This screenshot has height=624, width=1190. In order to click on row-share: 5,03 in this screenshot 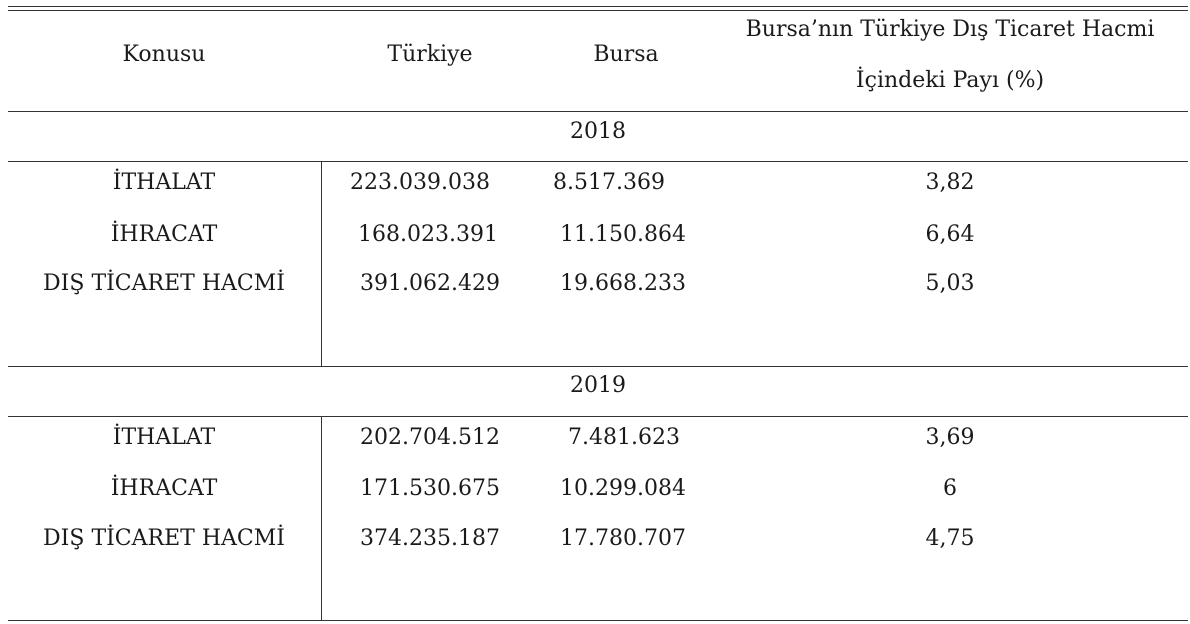, I will do `click(950, 283)`.